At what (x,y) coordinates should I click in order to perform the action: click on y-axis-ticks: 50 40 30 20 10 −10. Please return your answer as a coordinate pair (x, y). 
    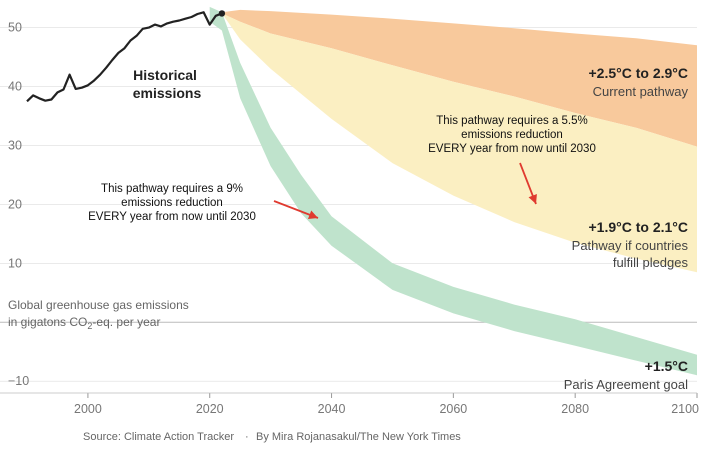
    Looking at the image, I should click on (18, 205).